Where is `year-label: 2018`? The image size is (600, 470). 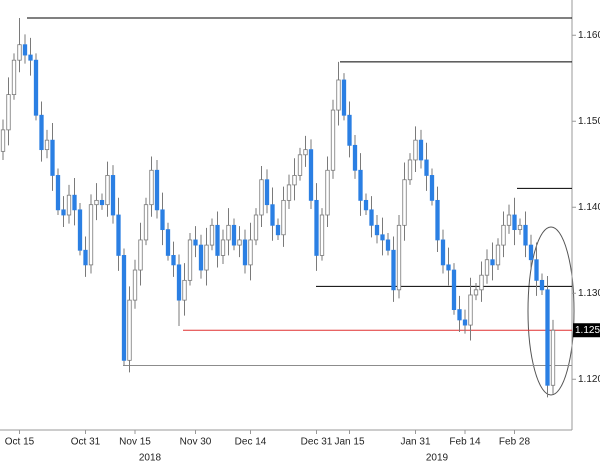 year-label: 2018 is located at coordinates (150, 458).